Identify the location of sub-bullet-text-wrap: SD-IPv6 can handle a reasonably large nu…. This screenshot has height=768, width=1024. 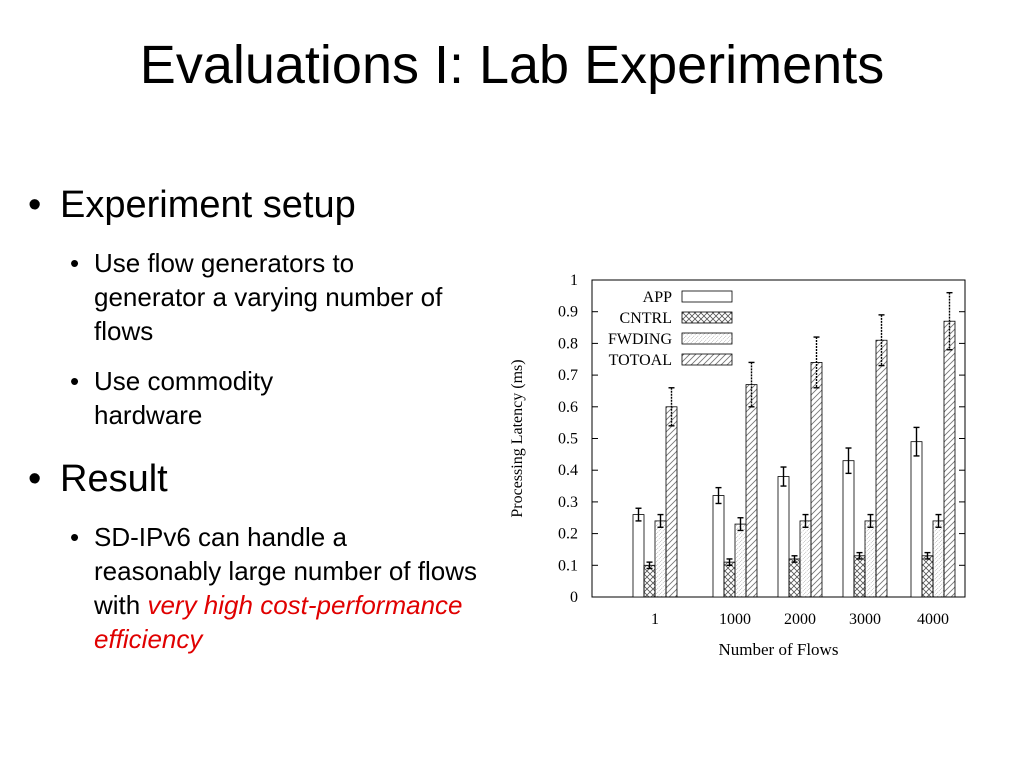
(286, 588).